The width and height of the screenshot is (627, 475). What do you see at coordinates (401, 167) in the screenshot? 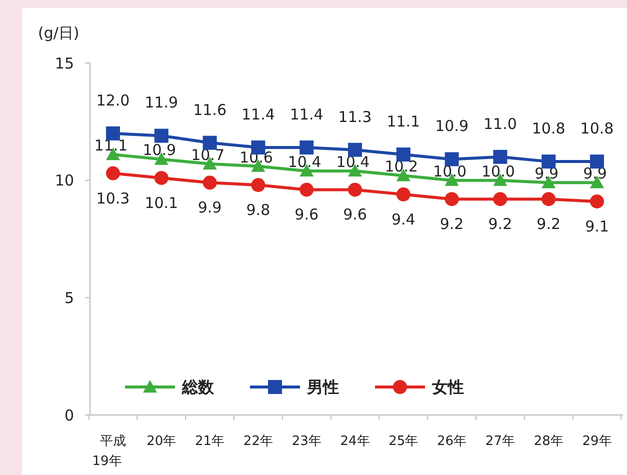
I see `data-label: 10.2` at bounding box center [401, 167].